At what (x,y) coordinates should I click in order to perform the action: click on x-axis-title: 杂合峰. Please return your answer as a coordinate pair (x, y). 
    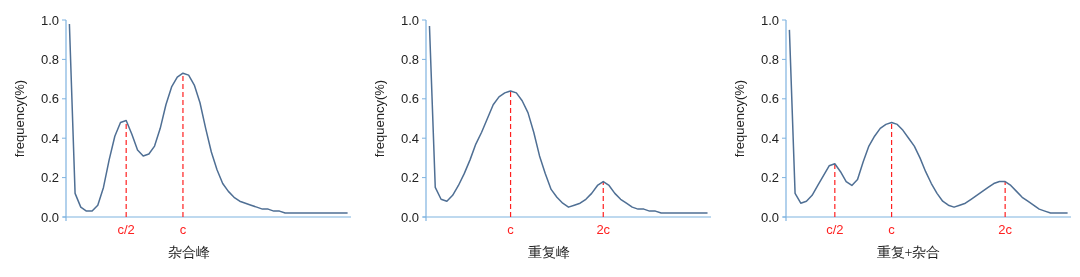
    Looking at the image, I should click on (188, 252).